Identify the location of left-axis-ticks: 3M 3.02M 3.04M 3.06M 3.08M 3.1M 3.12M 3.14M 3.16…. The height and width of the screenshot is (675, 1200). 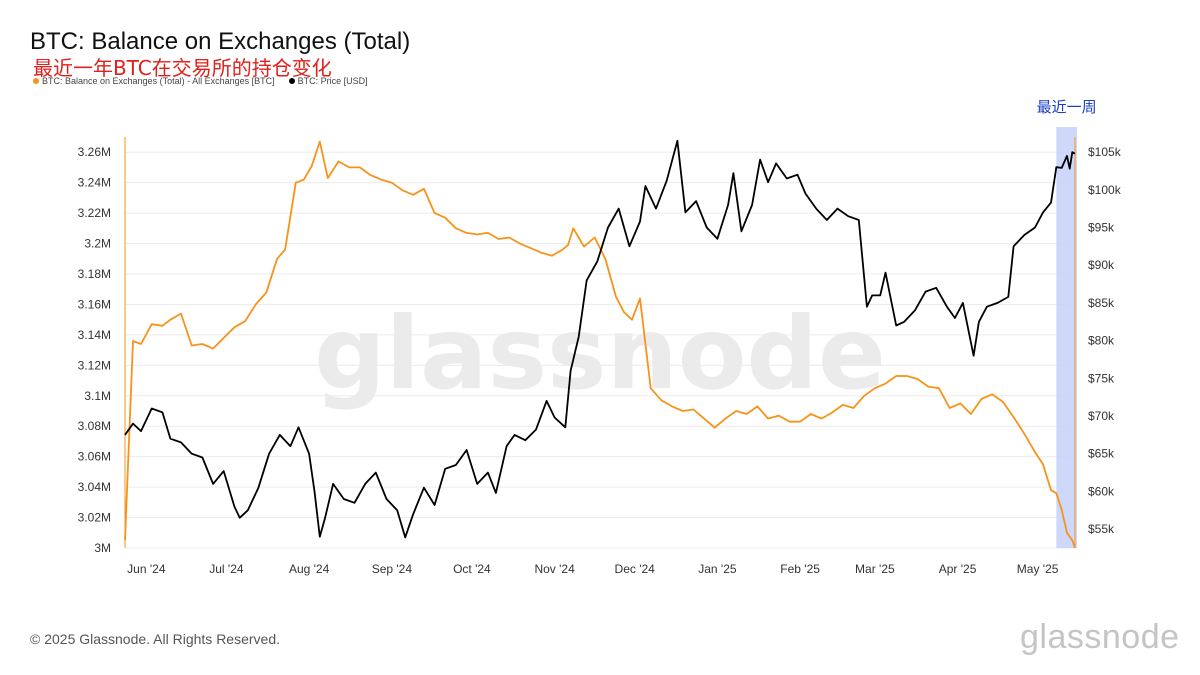
(94, 350).